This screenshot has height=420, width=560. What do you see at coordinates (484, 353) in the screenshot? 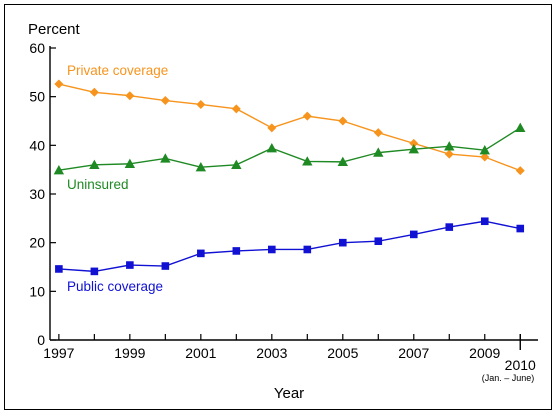
I see `x-tick-label: 2009` at bounding box center [484, 353].